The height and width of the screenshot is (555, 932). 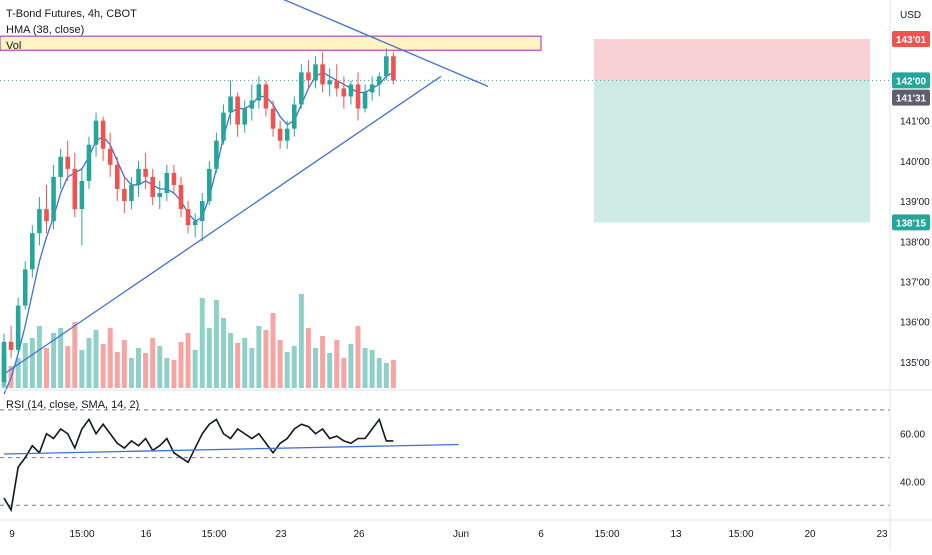 I want to click on price-tick-label: 139'00, so click(x=915, y=202).